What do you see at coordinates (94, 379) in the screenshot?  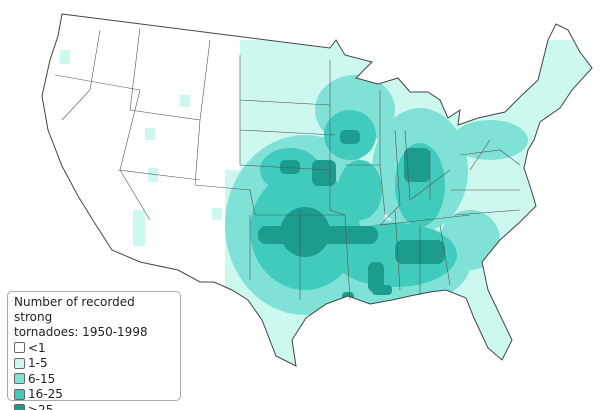 I see `legend-item: 6-15` at bounding box center [94, 379].